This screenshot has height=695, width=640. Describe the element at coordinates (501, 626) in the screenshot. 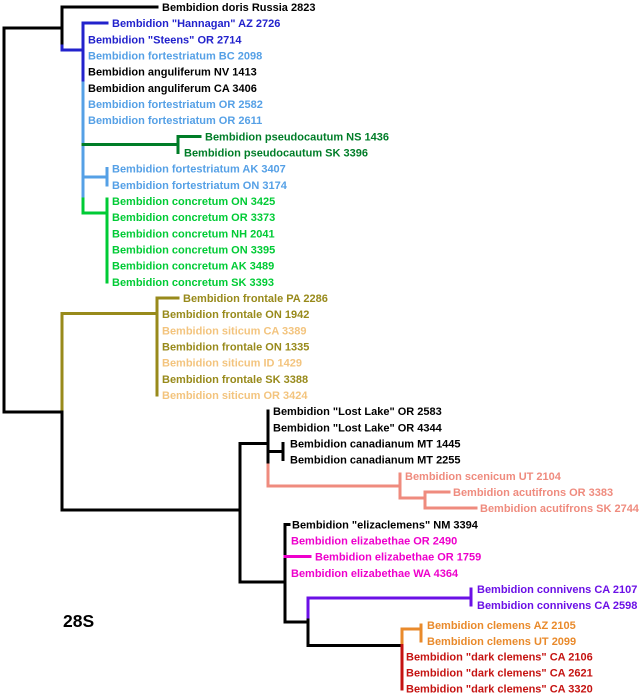

I see `taxon-label: Bembidion clemens AZ 2105` at that location.